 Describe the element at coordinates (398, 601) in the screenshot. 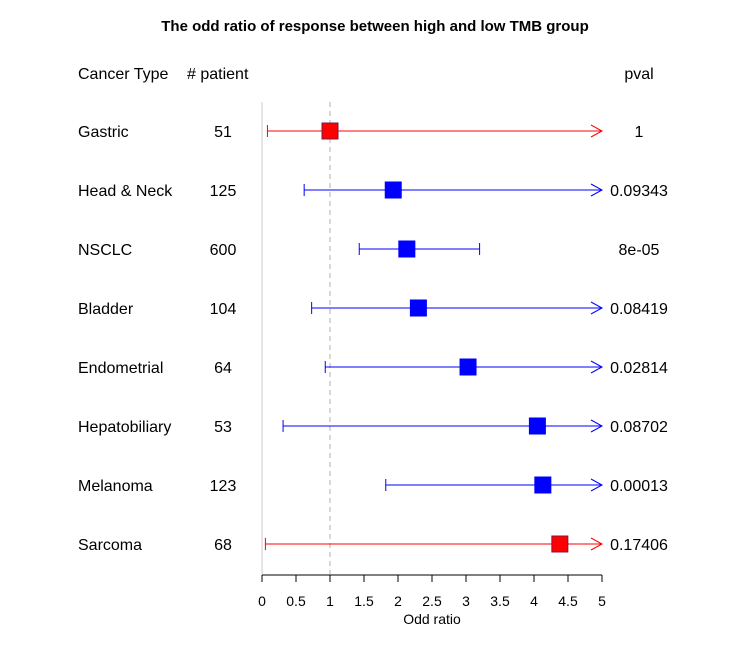

I see `x-tick-label: 2` at that location.